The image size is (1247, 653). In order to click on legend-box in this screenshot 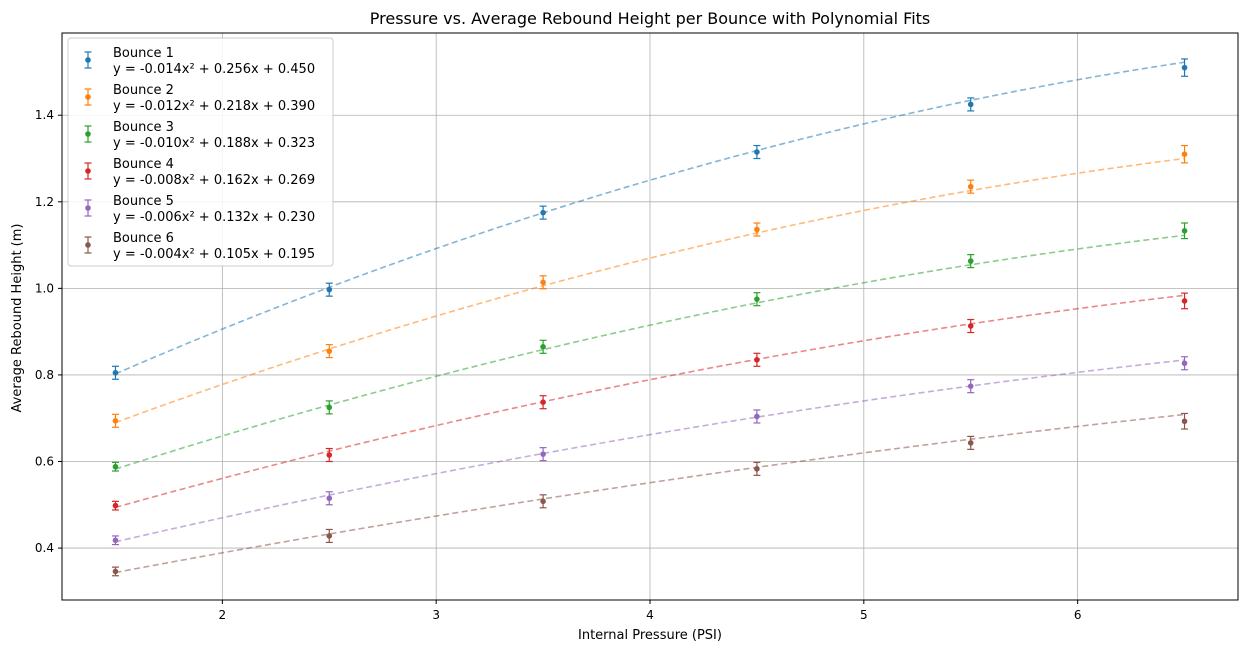, I will do `click(200, 152)`.